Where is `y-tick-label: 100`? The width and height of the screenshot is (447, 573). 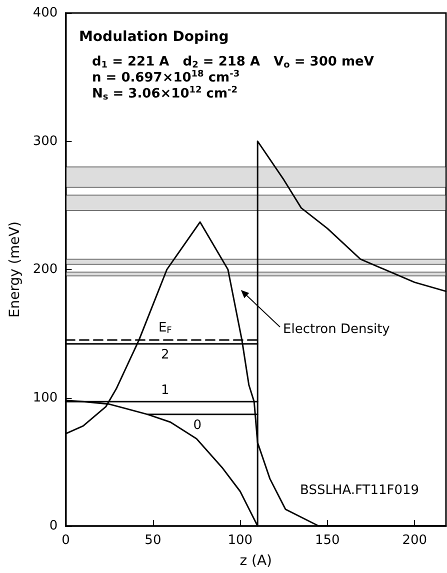
y-tick-label: 100 is located at coordinates (45, 398).